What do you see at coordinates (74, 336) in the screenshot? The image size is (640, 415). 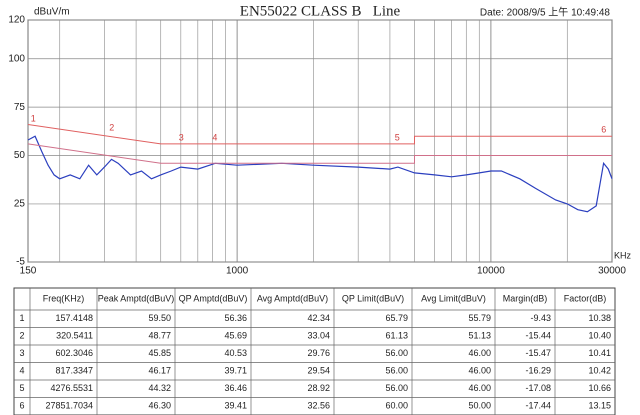 I see `table-cell: 320.5411` at bounding box center [74, 336].